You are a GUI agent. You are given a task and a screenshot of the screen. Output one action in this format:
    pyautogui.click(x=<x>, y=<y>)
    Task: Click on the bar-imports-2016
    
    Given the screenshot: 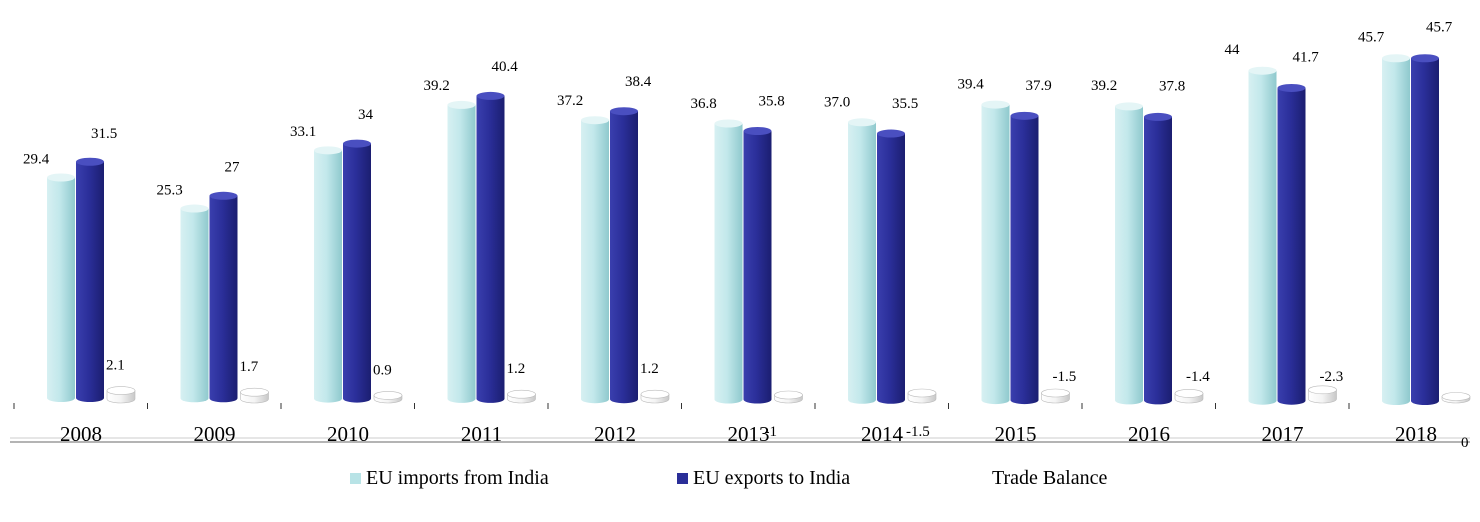 What is the action you would take?
    pyautogui.click(x=1129, y=253)
    